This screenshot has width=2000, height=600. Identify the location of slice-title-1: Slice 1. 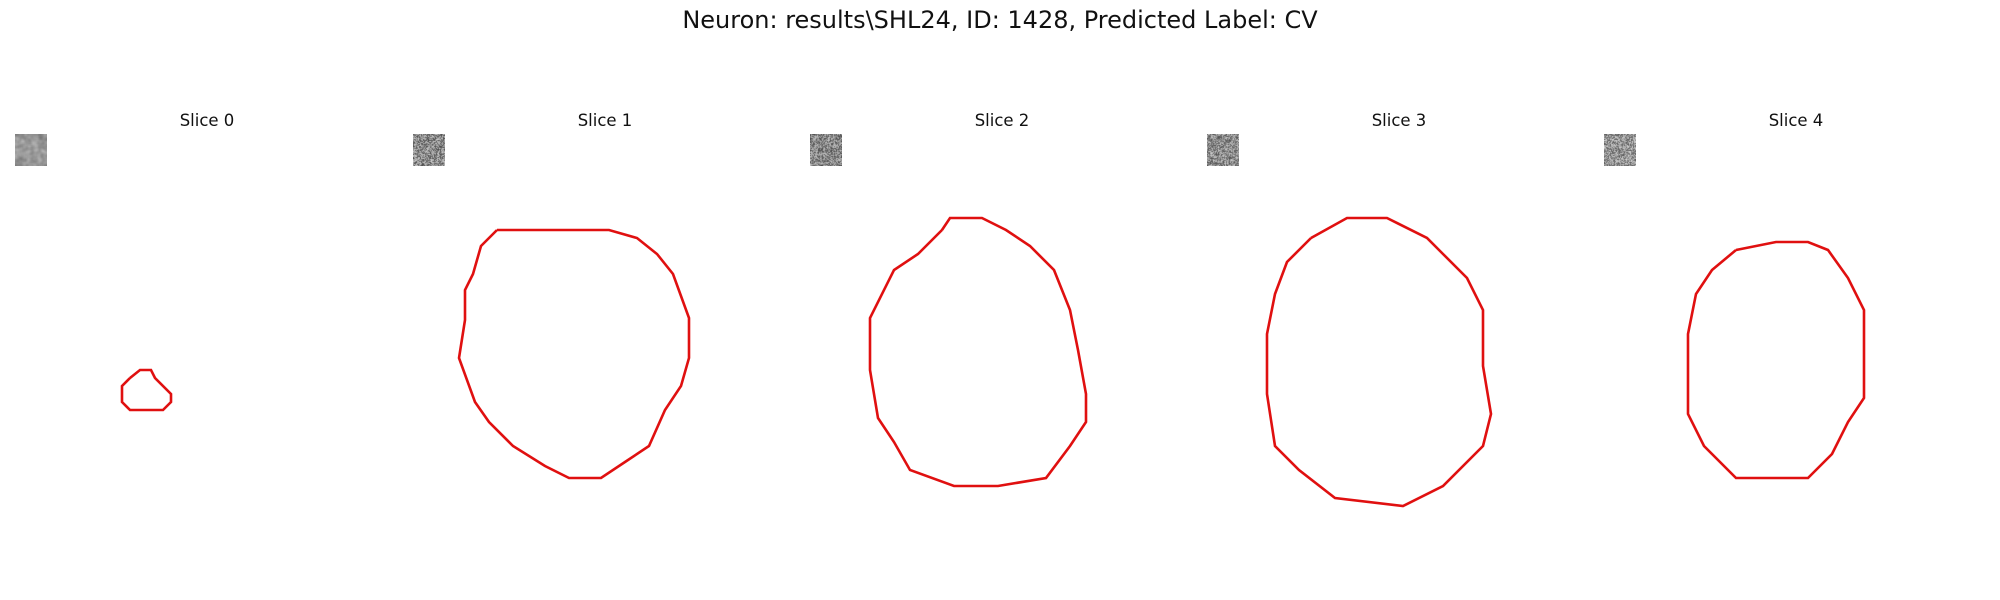
(605, 120).